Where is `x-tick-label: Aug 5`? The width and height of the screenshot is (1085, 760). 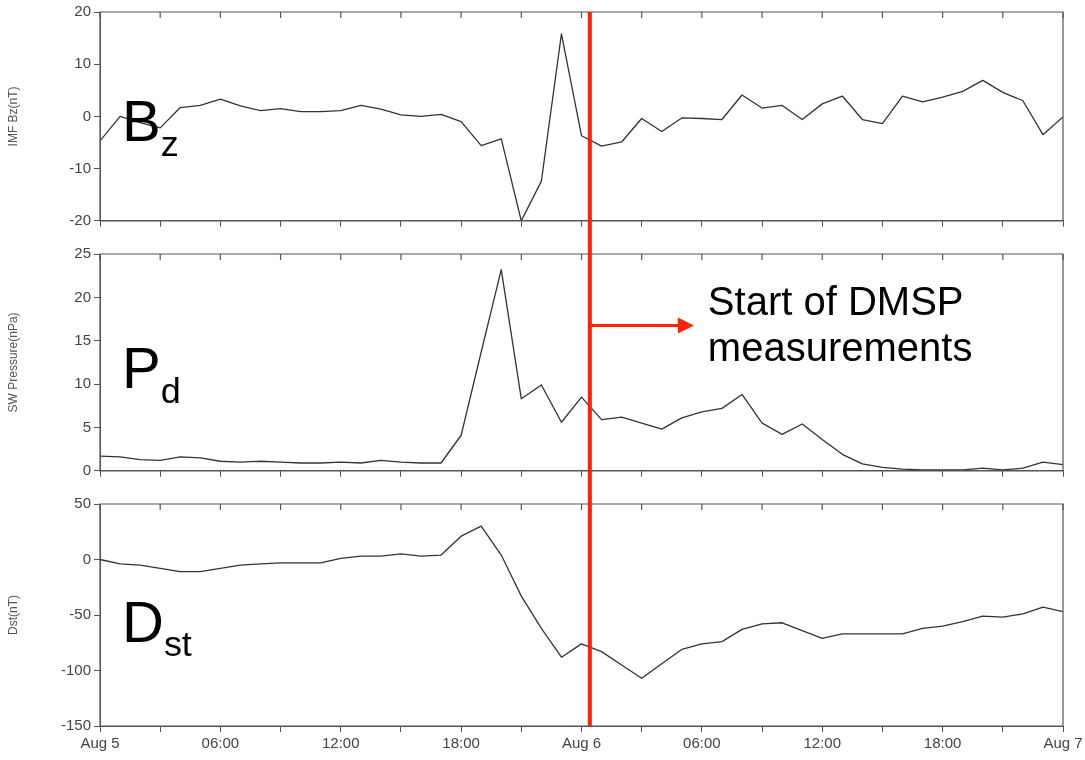
x-tick-label: Aug 5 is located at coordinates (100, 743).